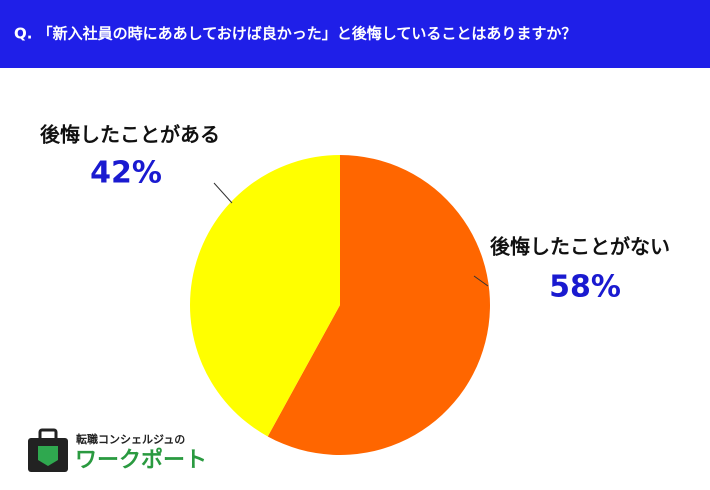 This screenshot has width=710, height=490. I want to click on logo: 転職コンシェルジュの ワークポート, so click(117, 450).